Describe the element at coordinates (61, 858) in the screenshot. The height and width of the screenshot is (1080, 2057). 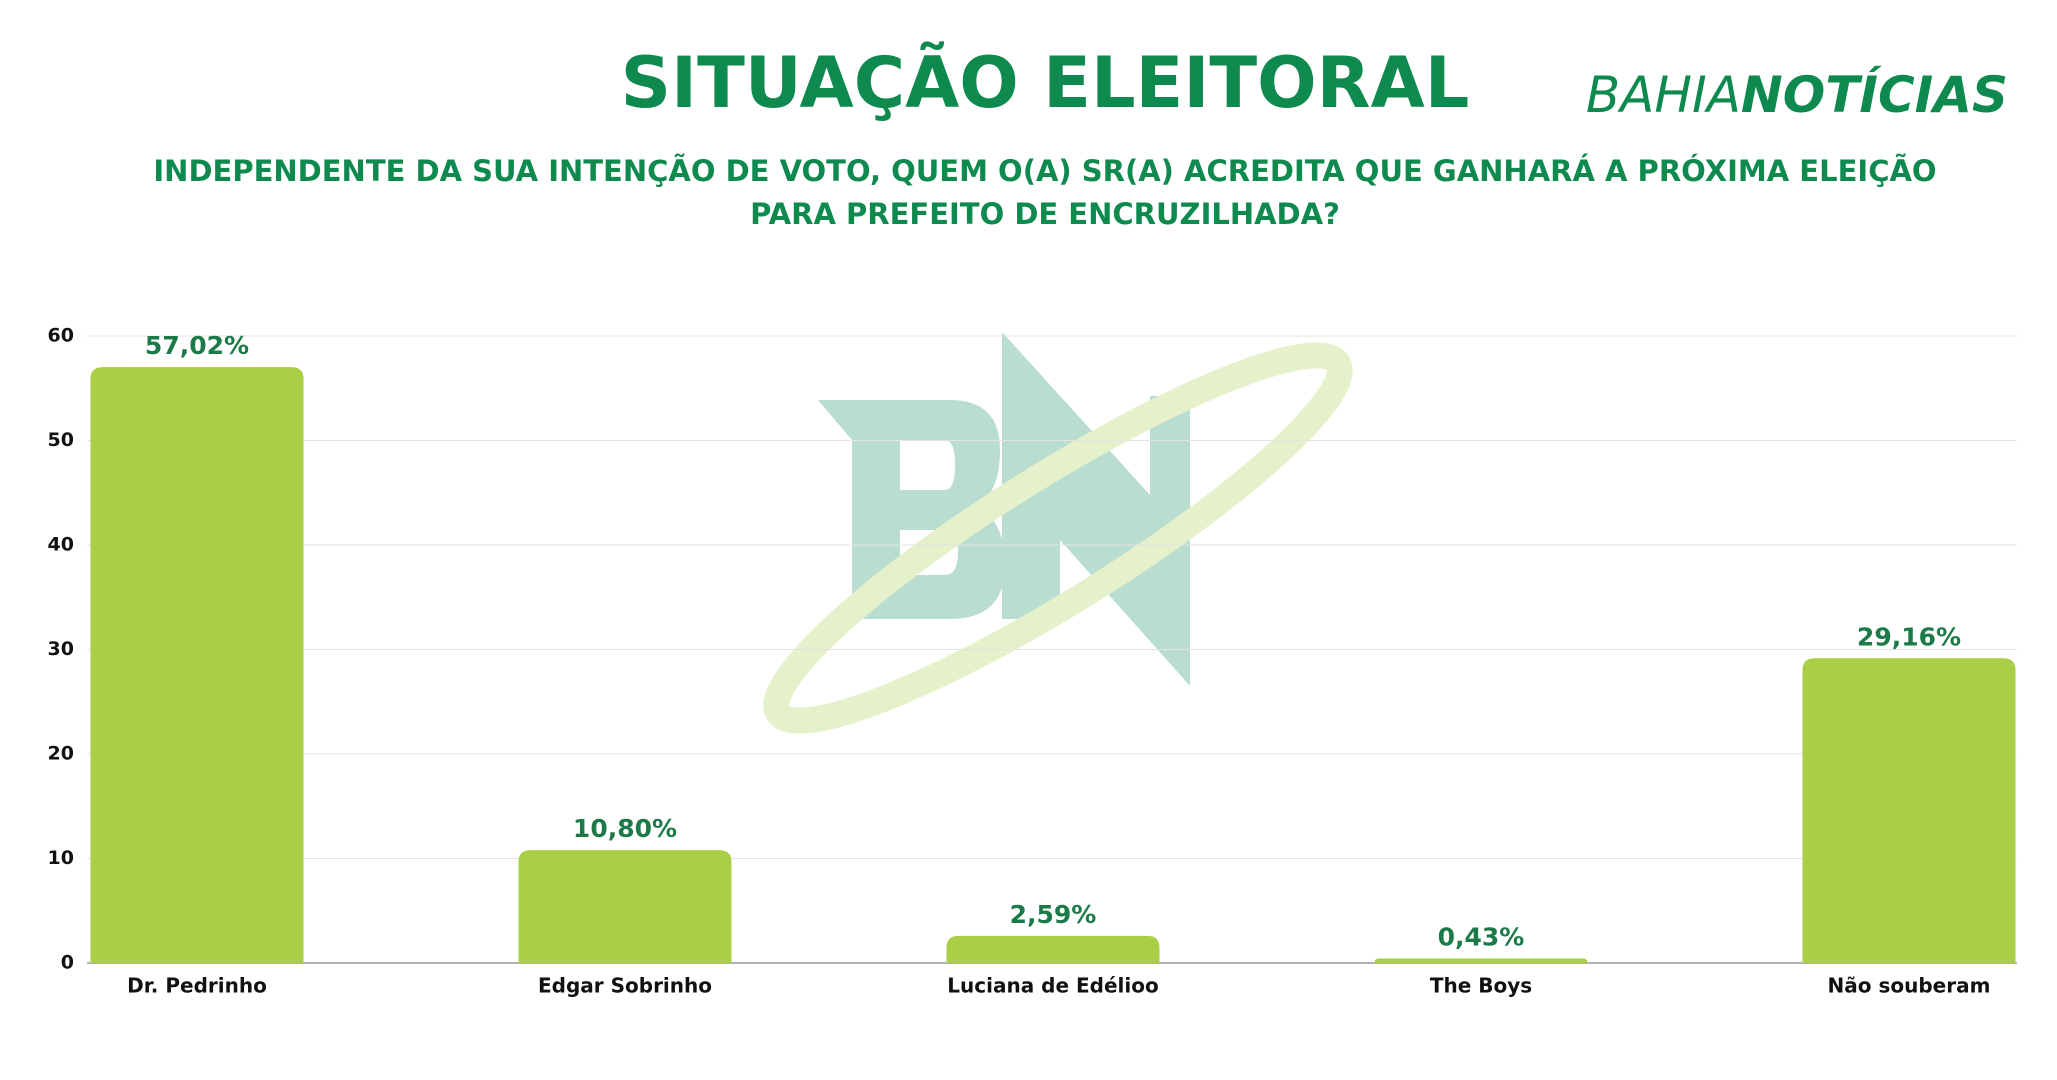
I see `y-tick-label: 10` at that location.